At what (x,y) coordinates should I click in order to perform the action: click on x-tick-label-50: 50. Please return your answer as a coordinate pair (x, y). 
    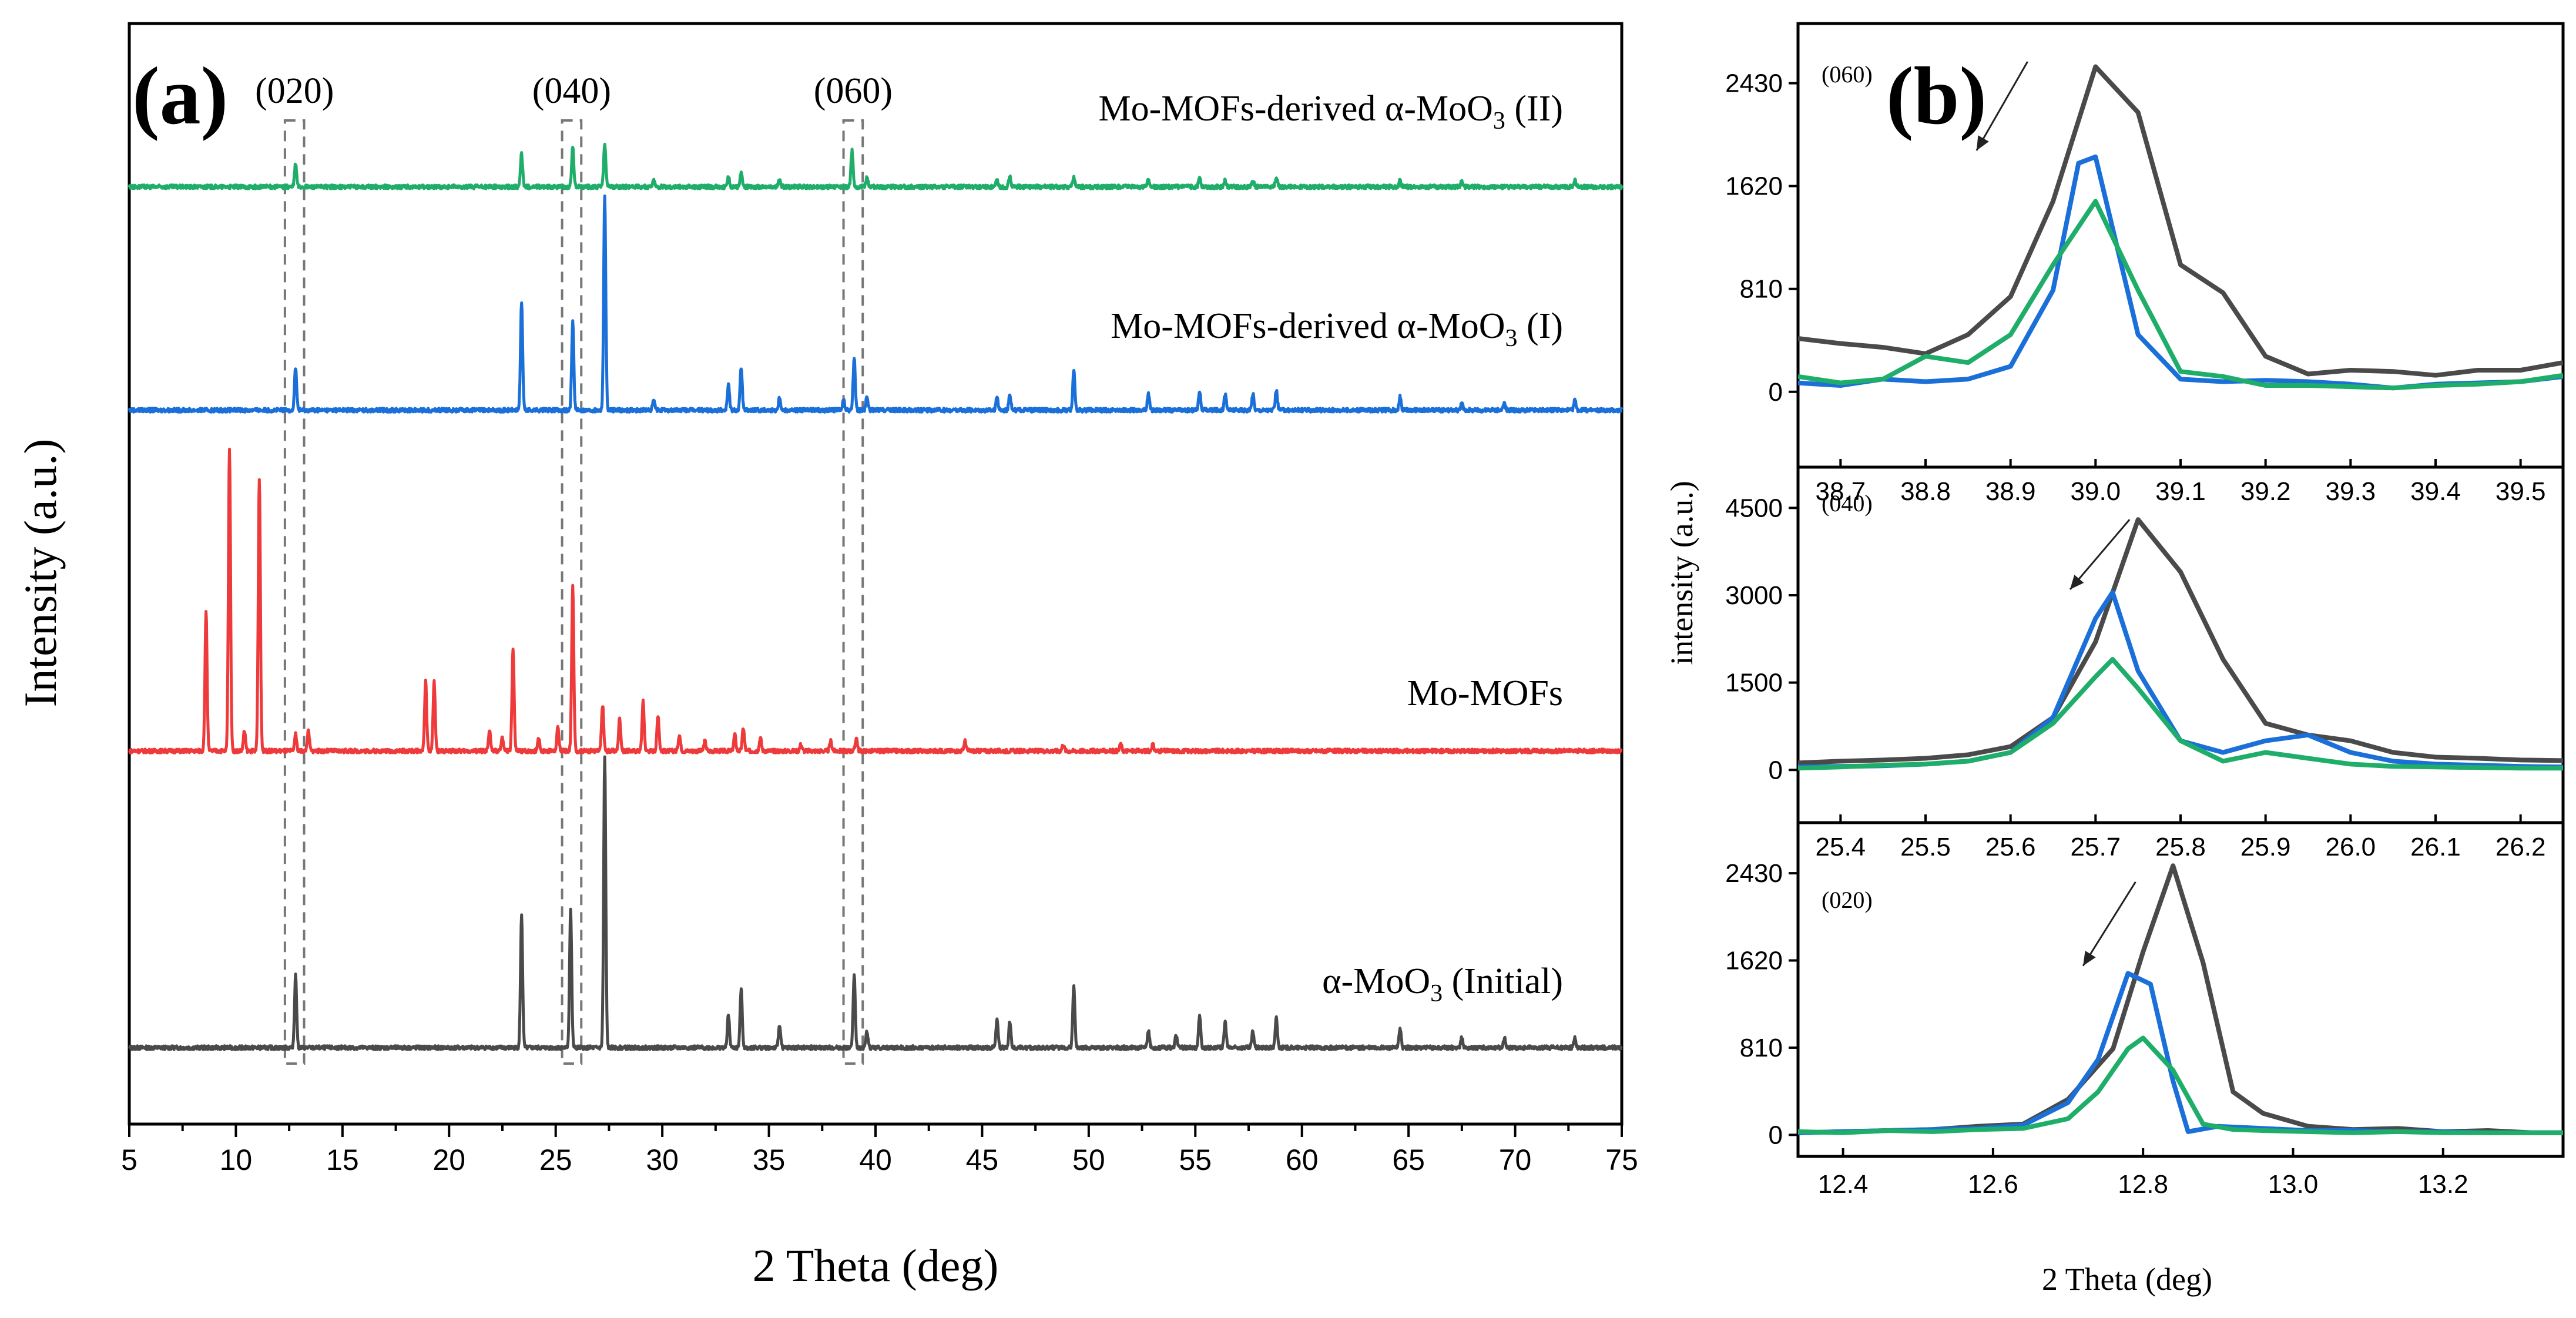
    Looking at the image, I should click on (1088, 1159).